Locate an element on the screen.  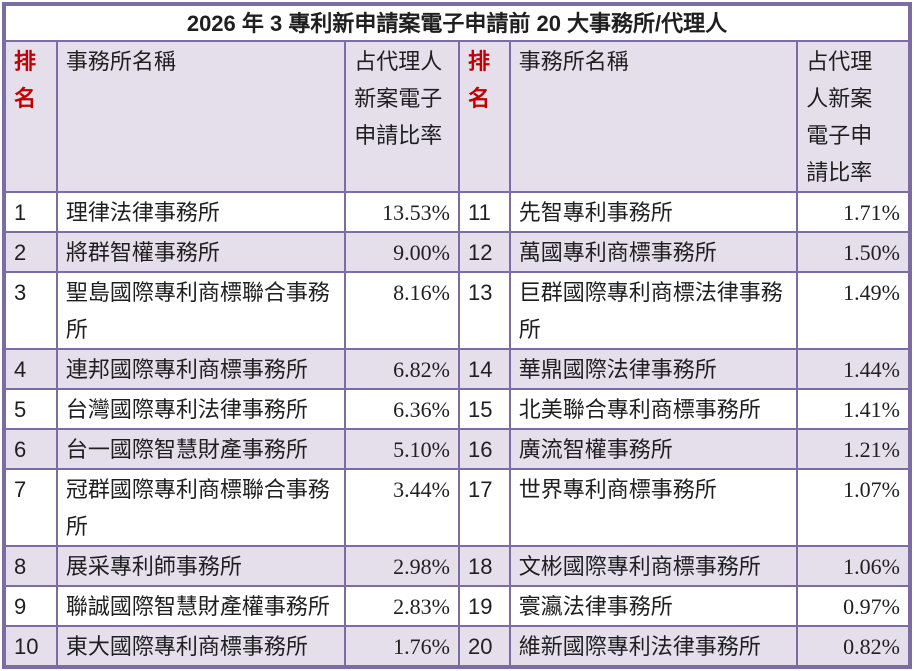
firm-name-cell: 台一國際智慧財產事務所 is located at coordinates (201, 449).